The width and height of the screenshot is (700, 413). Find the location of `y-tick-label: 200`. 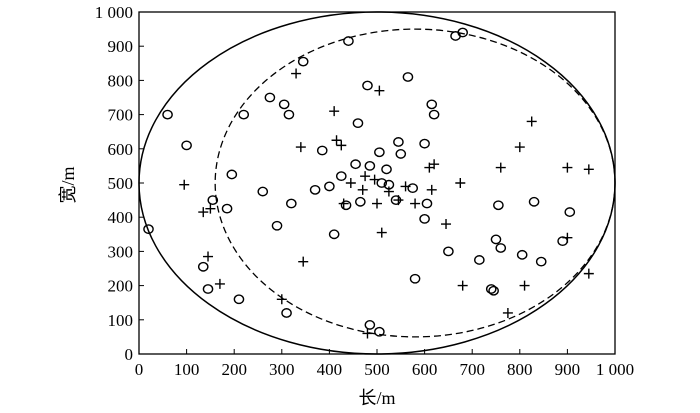

y-tick-label: 200 is located at coordinates (121, 286).